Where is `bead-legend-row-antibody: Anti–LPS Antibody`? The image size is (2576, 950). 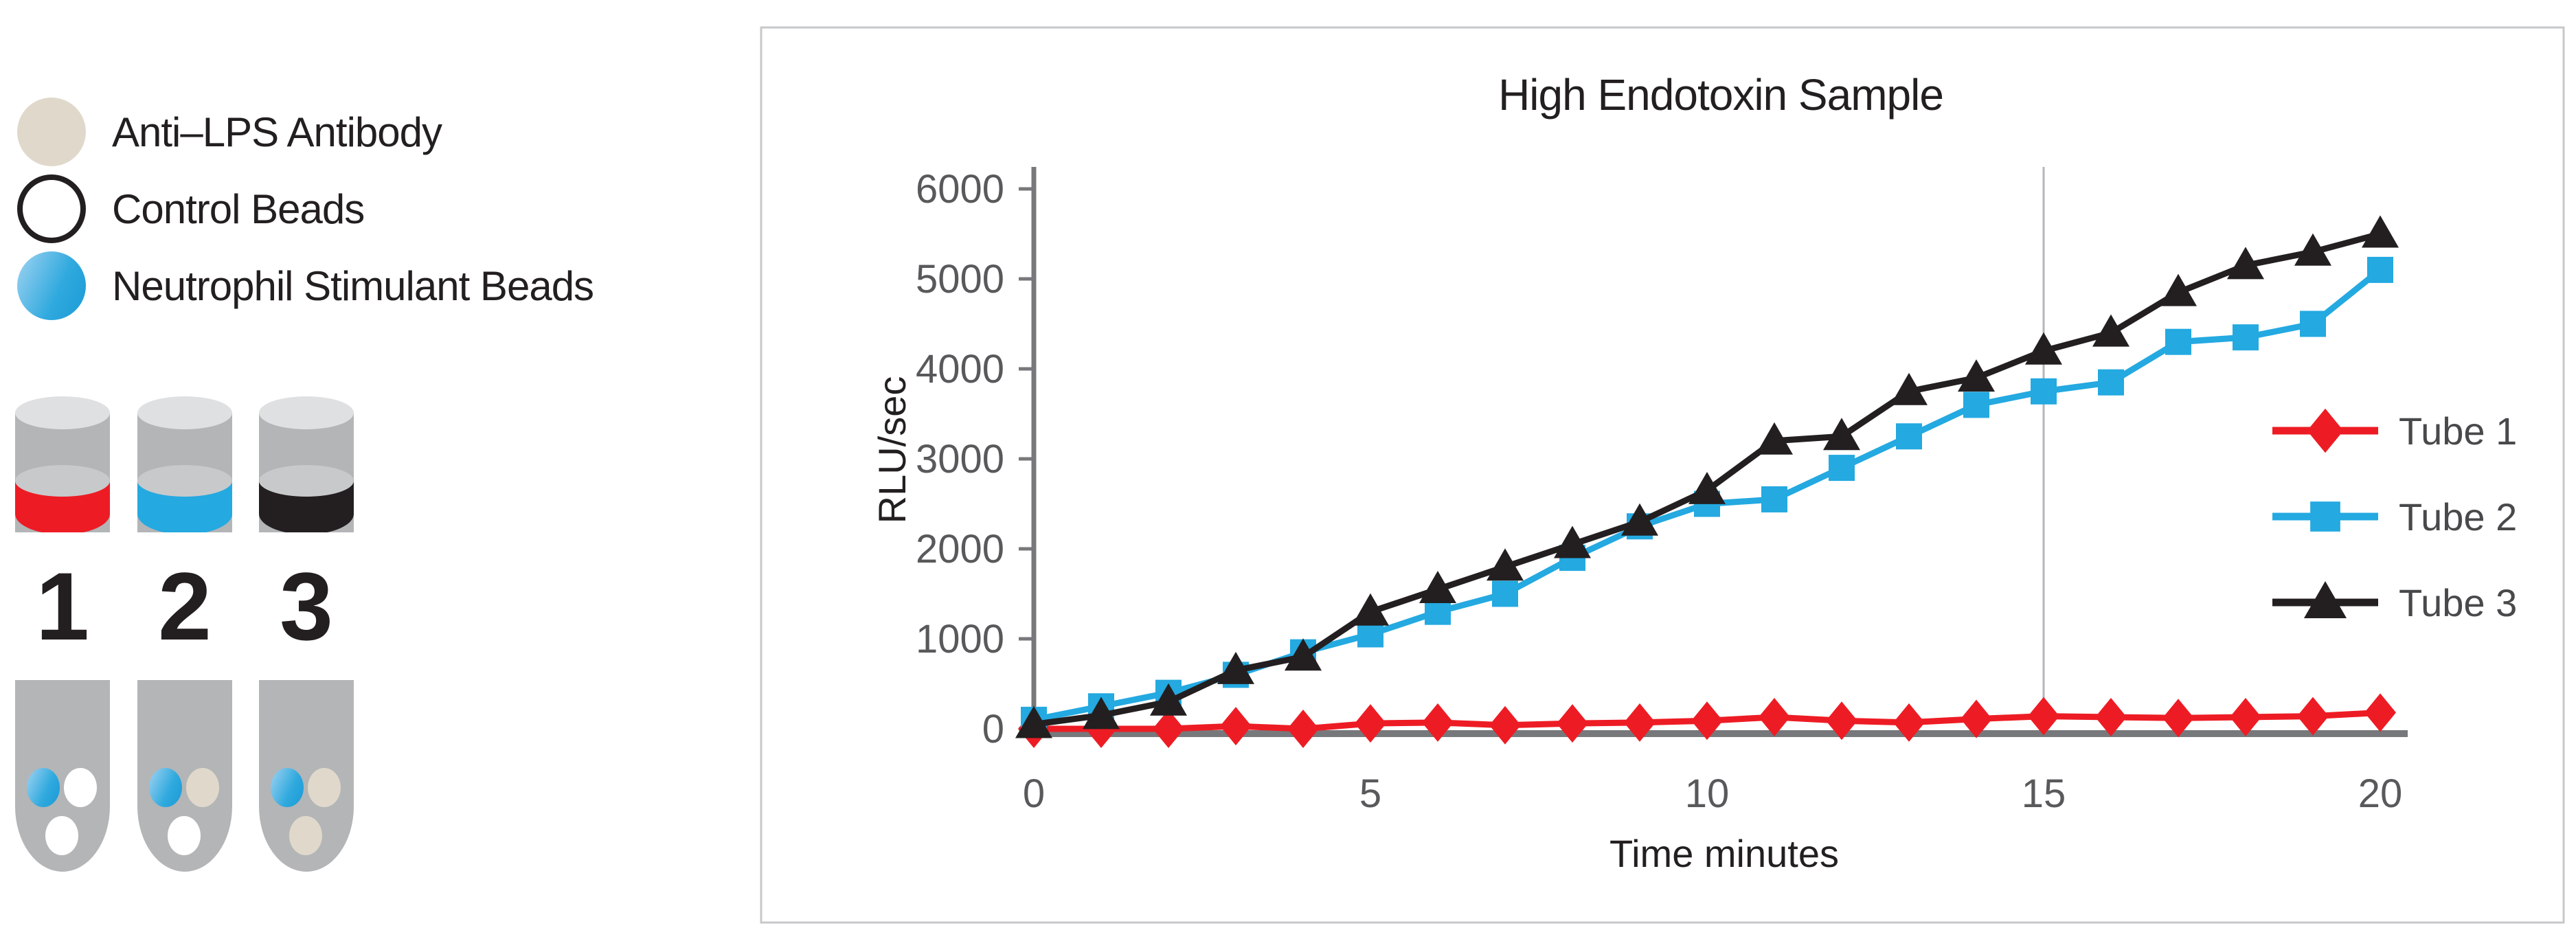
bead-legend-row-antibody: Anti–LPS Antibody is located at coordinates (229, 132).